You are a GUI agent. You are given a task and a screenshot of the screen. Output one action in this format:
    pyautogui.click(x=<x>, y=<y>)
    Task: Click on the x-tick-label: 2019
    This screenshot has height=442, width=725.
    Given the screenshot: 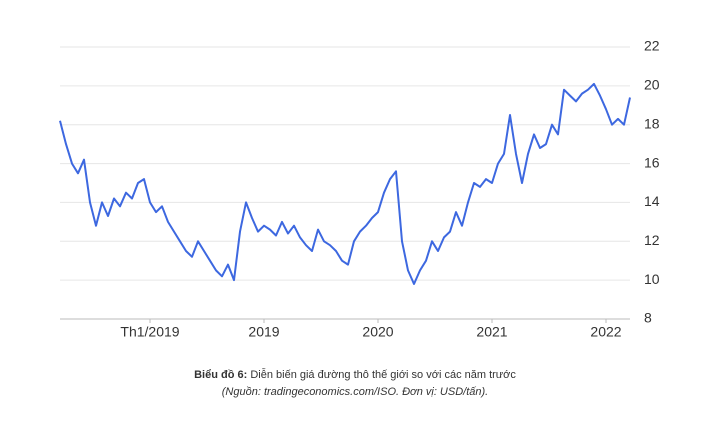 What is the action you would take?
    pyautogui.click(x=263, y=332)
    